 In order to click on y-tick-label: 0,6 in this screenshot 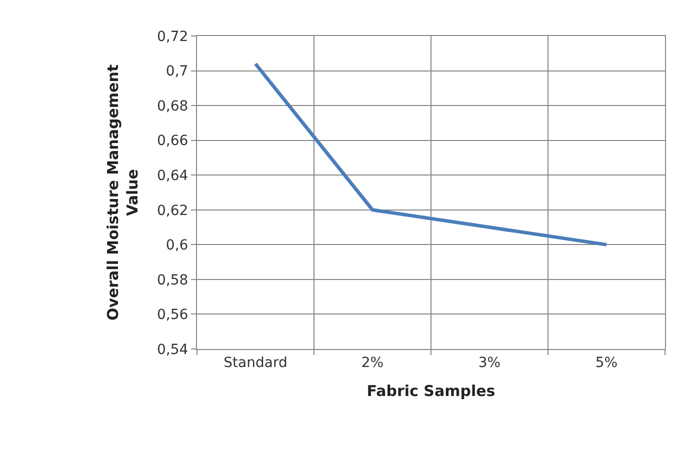, I will do `click(177, 246)`.